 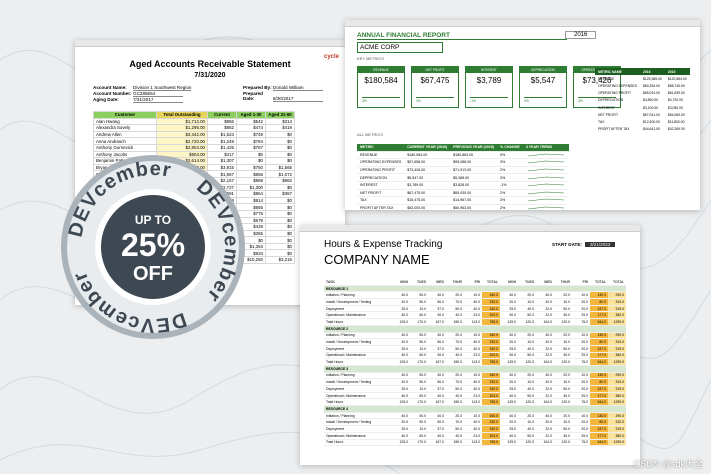 I want to click on sparkline, so click(x=545, y=170).